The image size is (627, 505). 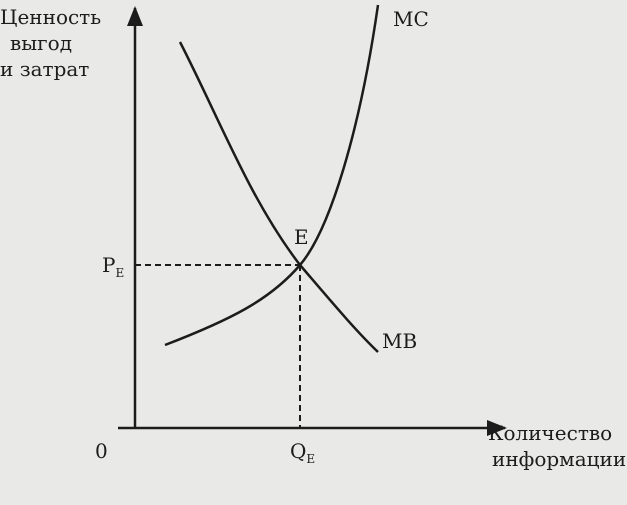 I want to click on price-sub: E, so click(x=119, y=273).